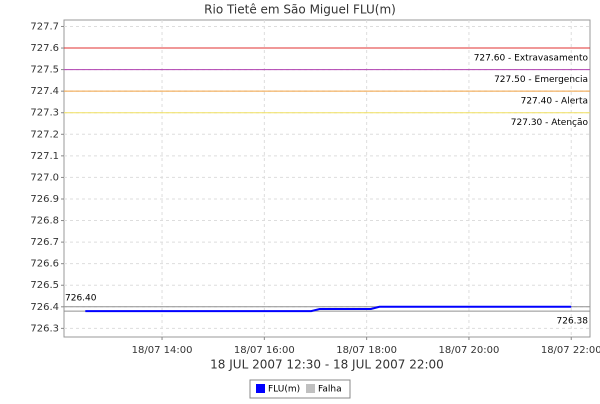 The image size is (600, 404). What do you see at coordinates (300, 10) in the screenshot?
I see `chart-title: Rio Tietê em São Miguel FLU(m)` at bounding box center [300, 10].